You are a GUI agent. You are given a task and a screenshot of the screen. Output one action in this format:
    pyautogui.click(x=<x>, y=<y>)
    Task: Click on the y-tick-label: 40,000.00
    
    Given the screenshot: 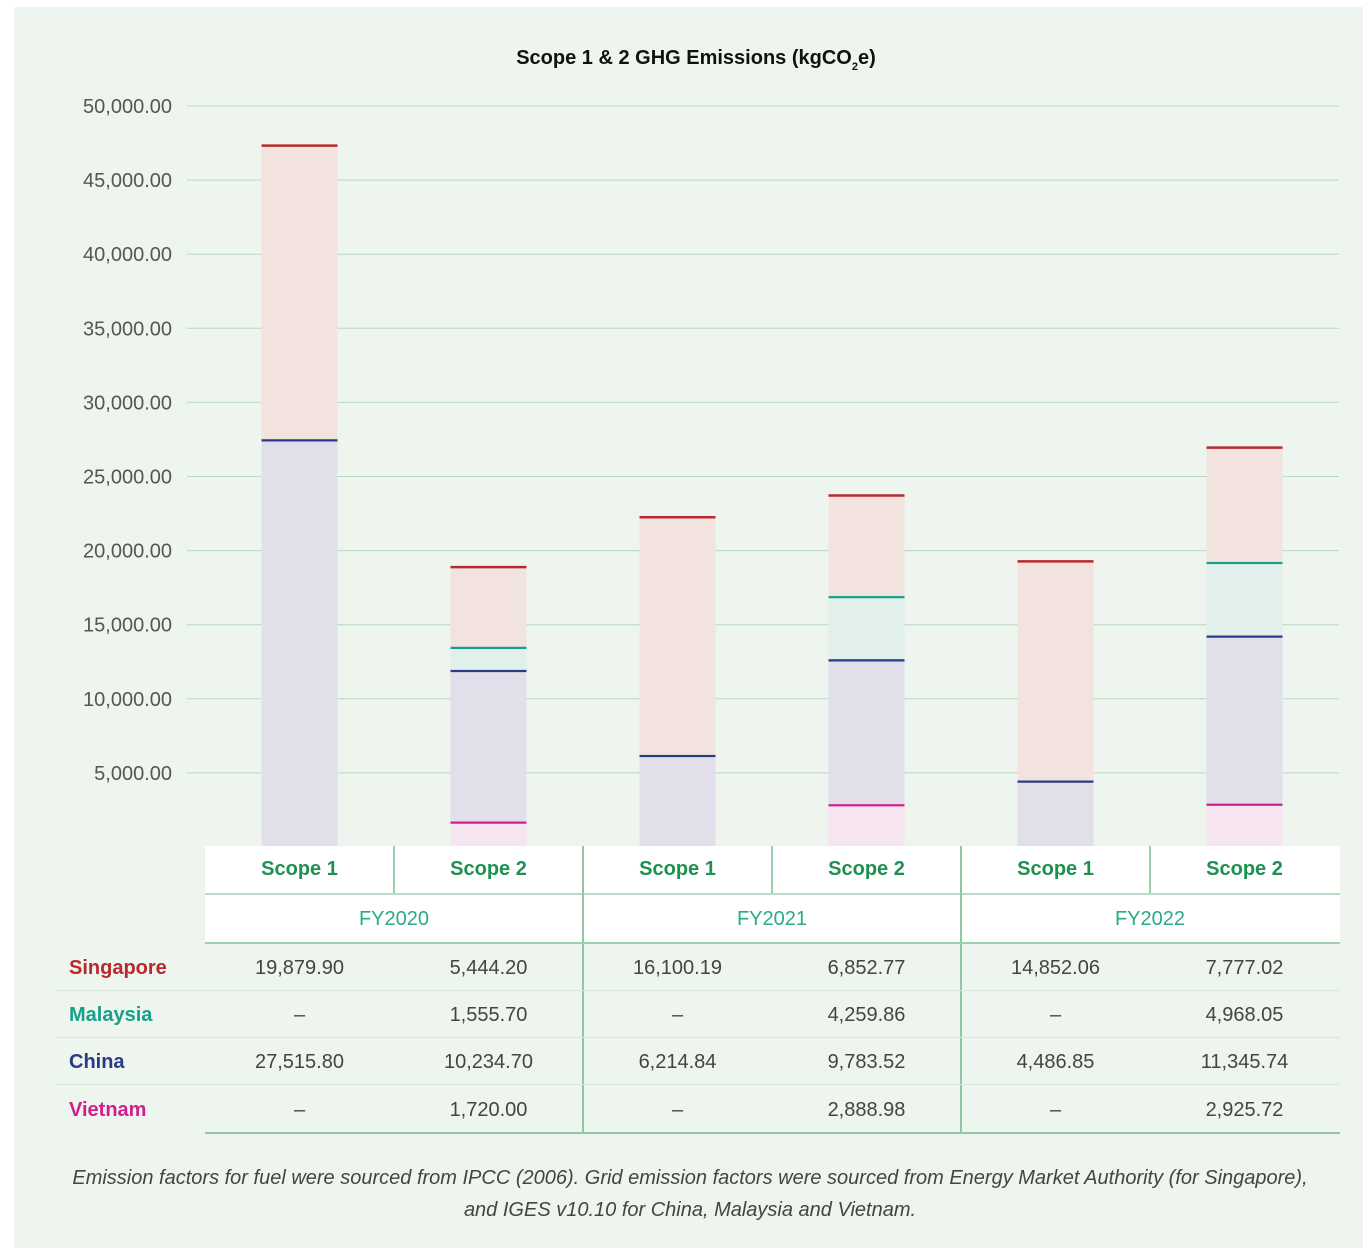 What is the action you would take?
    pyautogui.click(x=127, y=255)
    